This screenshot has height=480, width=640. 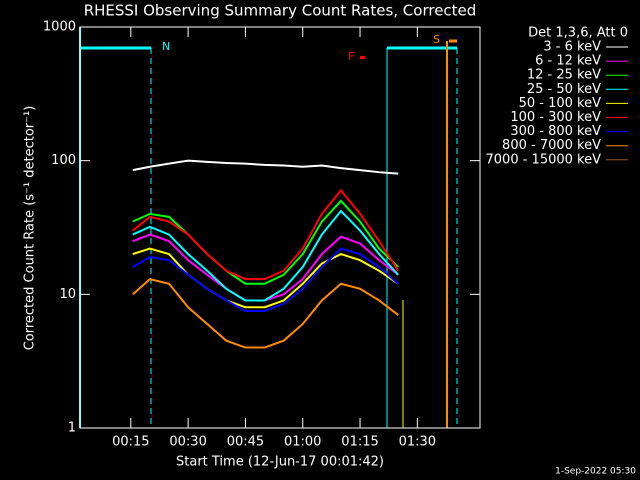 I want to click on legend-label: 25 - 50 keV, so click(x=564, y=89).